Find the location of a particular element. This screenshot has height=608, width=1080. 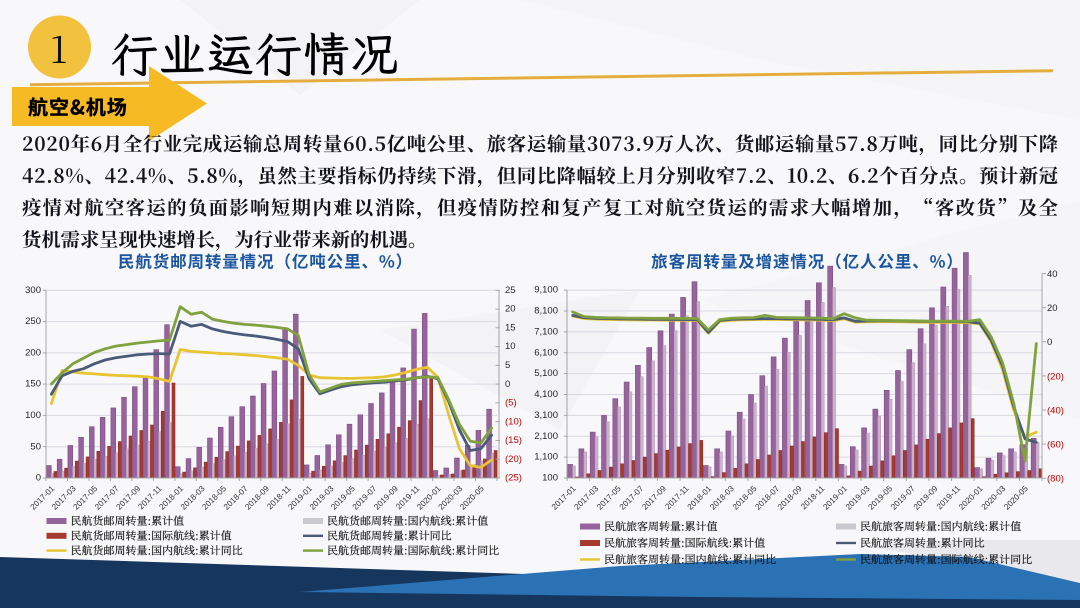

svg-text: (5) is located at coordinates (511, 403).